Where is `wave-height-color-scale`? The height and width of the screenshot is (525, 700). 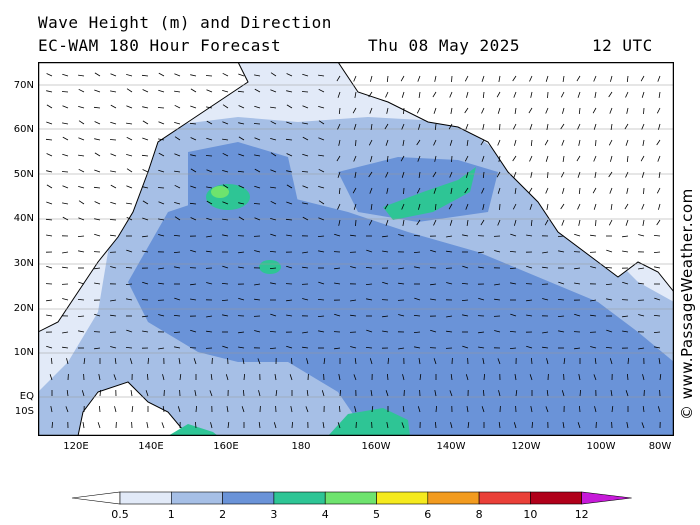
wave-height-color-scale is located at coordinates (351, 498).